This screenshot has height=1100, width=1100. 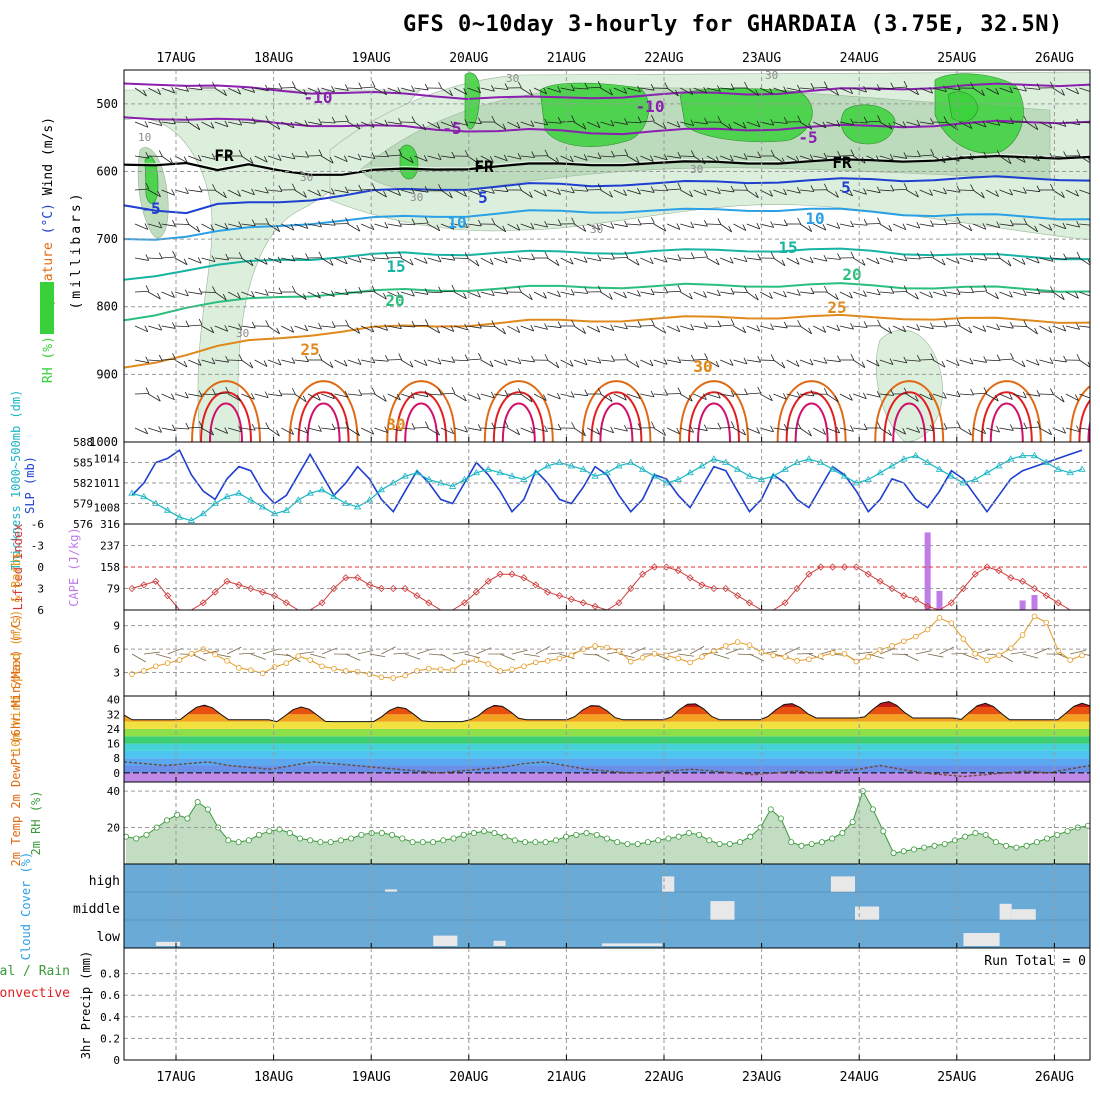 I want to click on temp-color-band, so click(x=607, y=769).